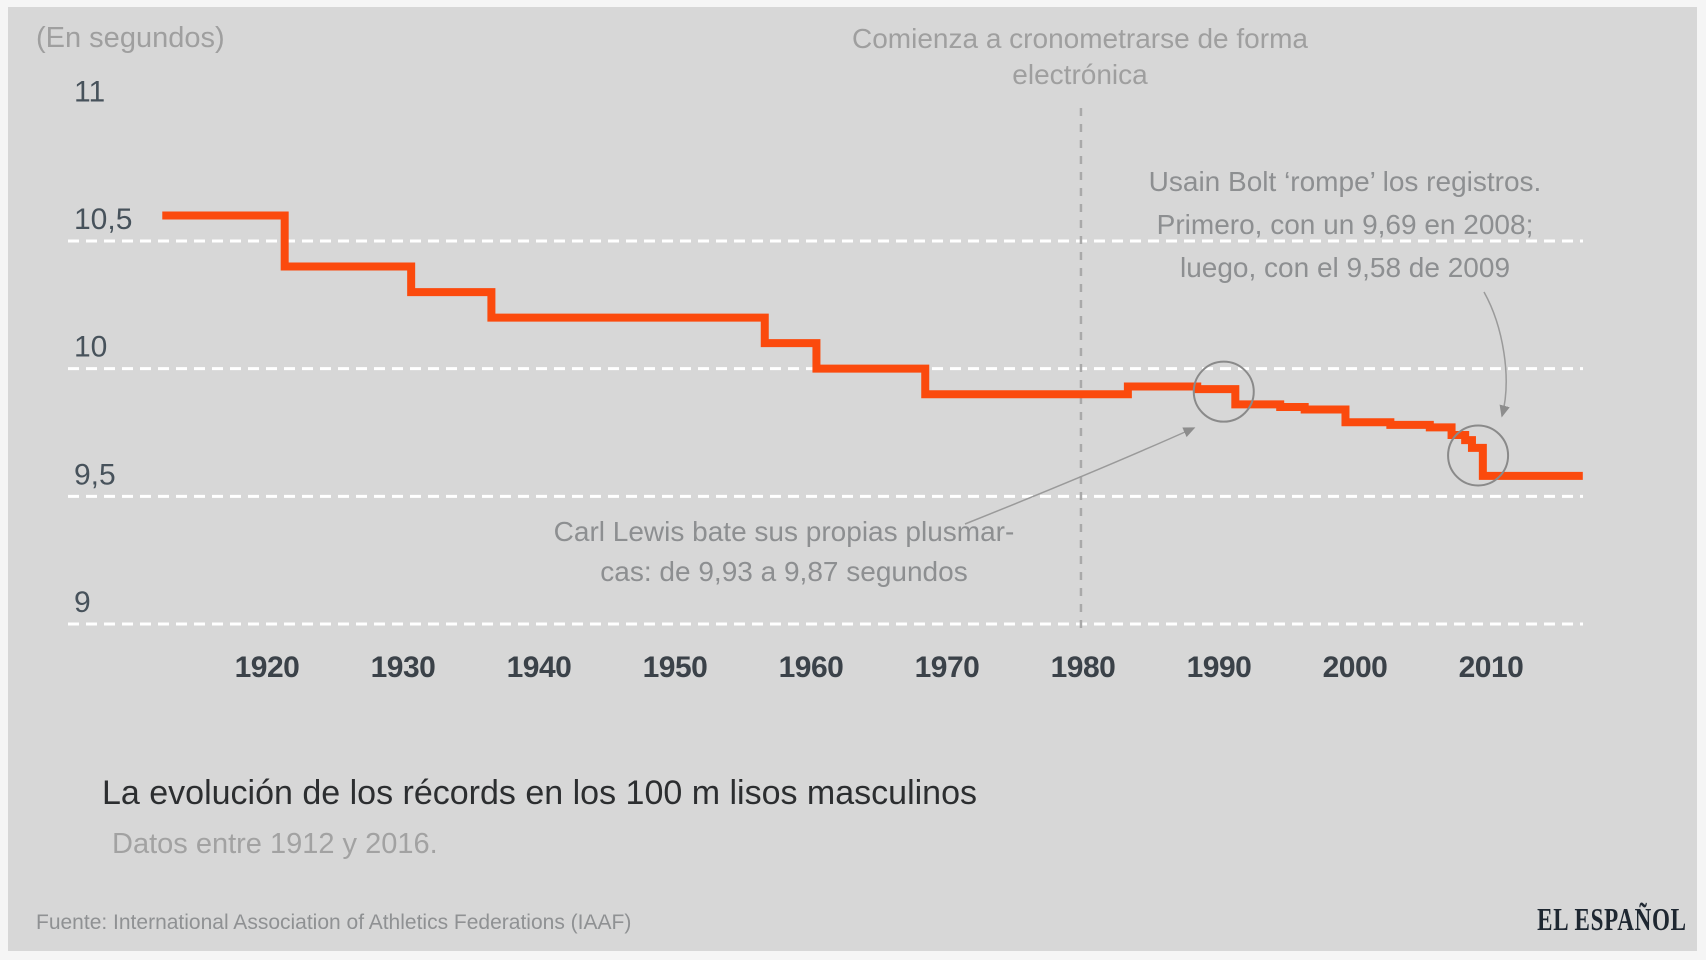  What do you see at coordinates (784, 531) in the screenshot?
I see `carl-lewis-annotation-line1: Carl Lewis bate sus propias plusmar-` at bounding box center [784, 531].